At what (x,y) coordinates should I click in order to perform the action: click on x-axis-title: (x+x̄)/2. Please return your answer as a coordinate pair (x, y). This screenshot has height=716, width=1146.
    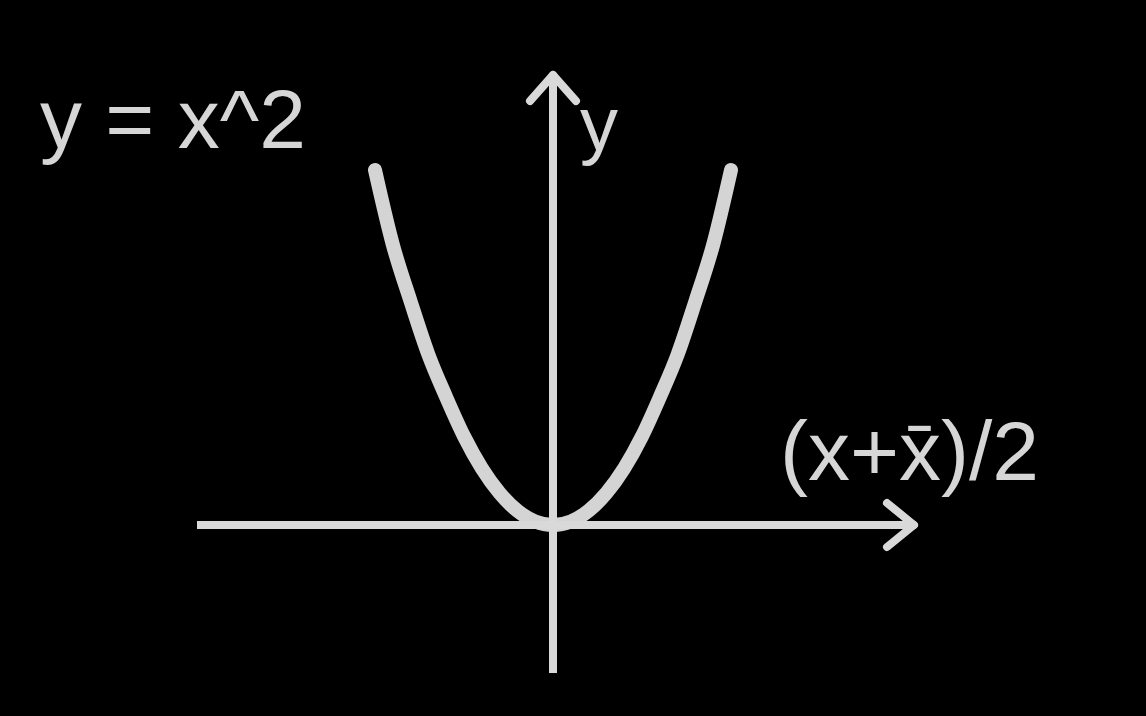
    Looking at the image, I should click on (910, 451).